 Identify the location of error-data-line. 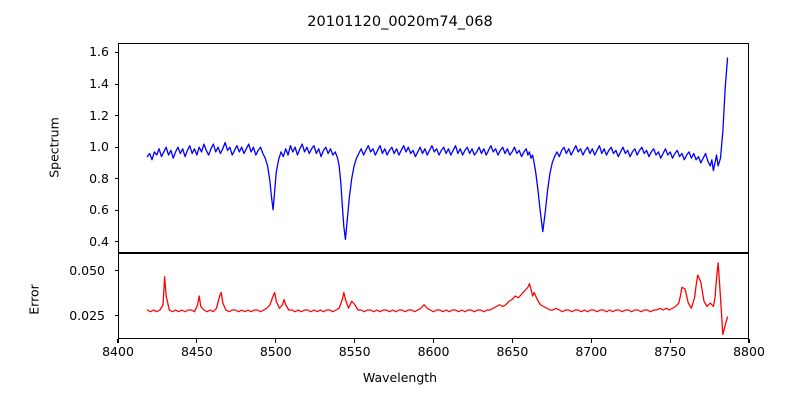
(437, 299).